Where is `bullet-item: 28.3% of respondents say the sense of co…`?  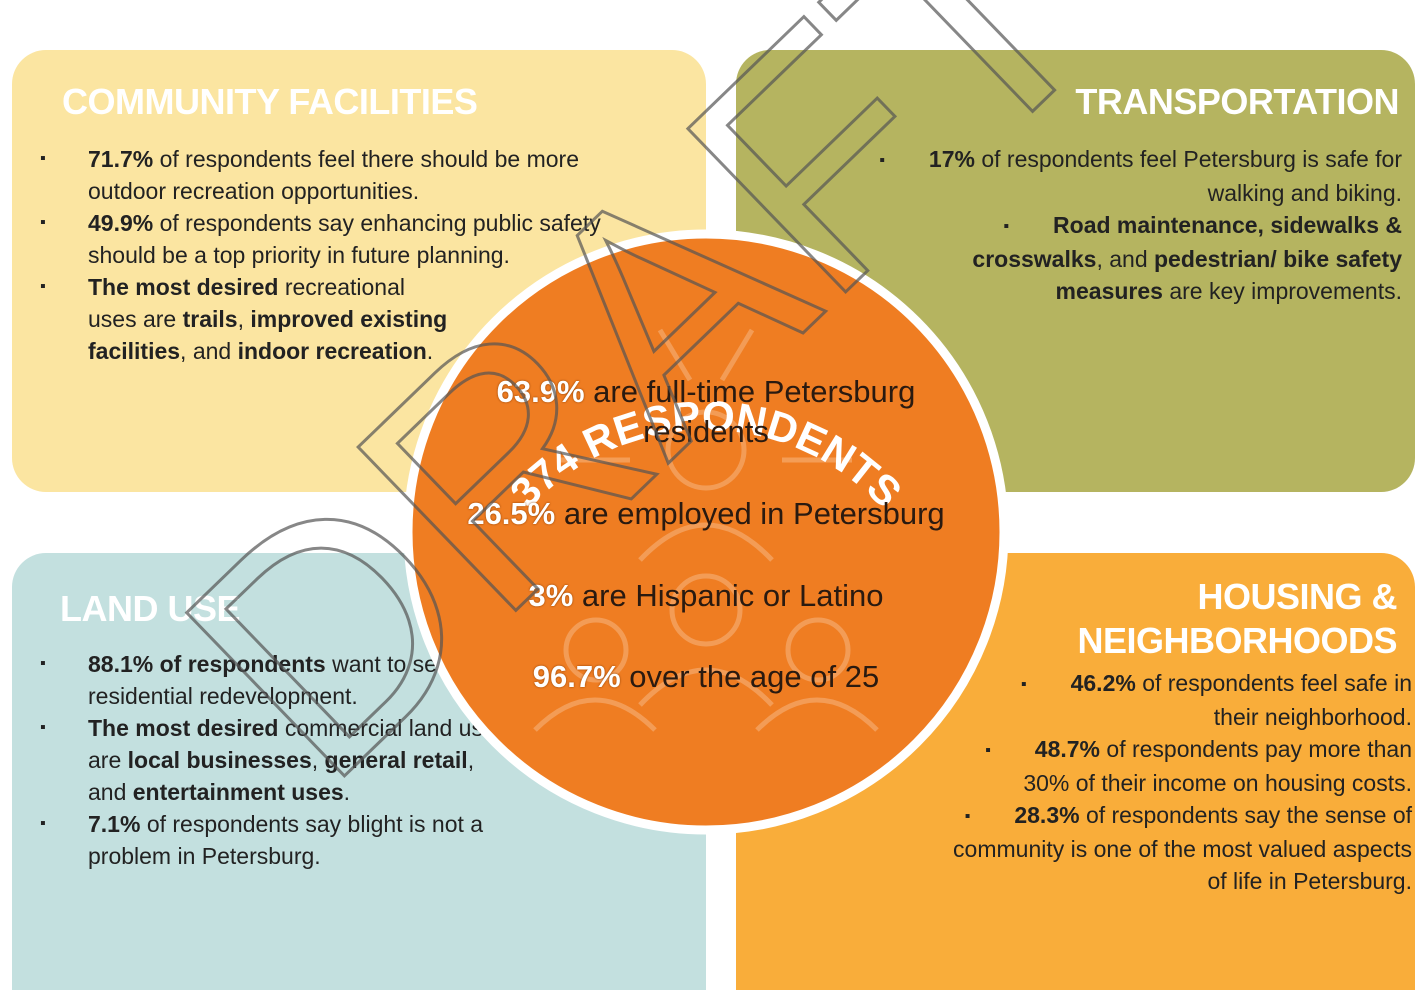 bullet-item: 28.3% of respondents say the sense of co… is located at coordinates (1172, 848).